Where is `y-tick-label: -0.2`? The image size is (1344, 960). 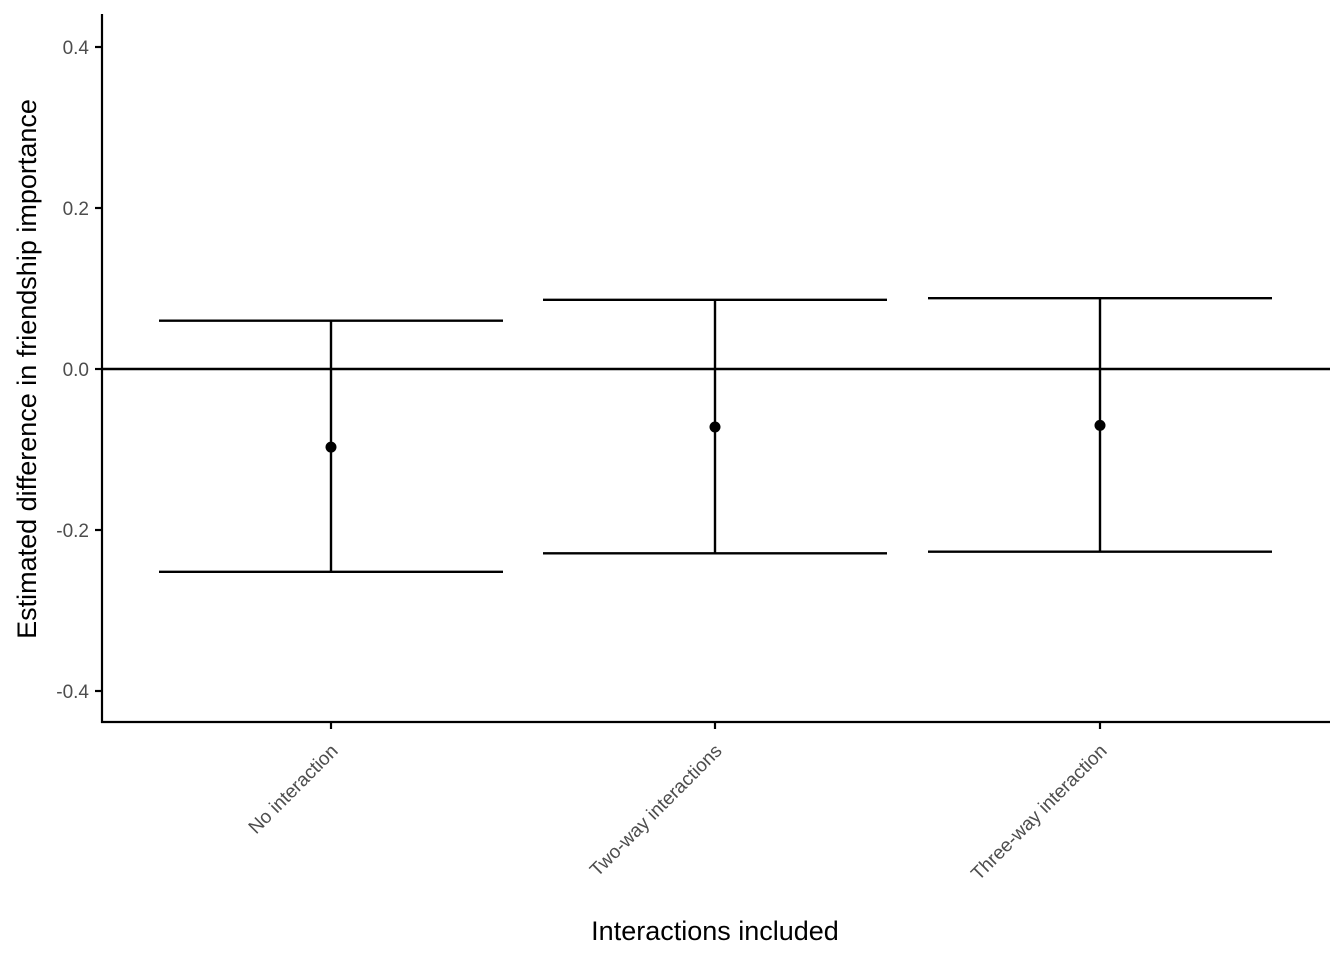 y-tick-label: -0.2 is located at coordinates (72, 531).